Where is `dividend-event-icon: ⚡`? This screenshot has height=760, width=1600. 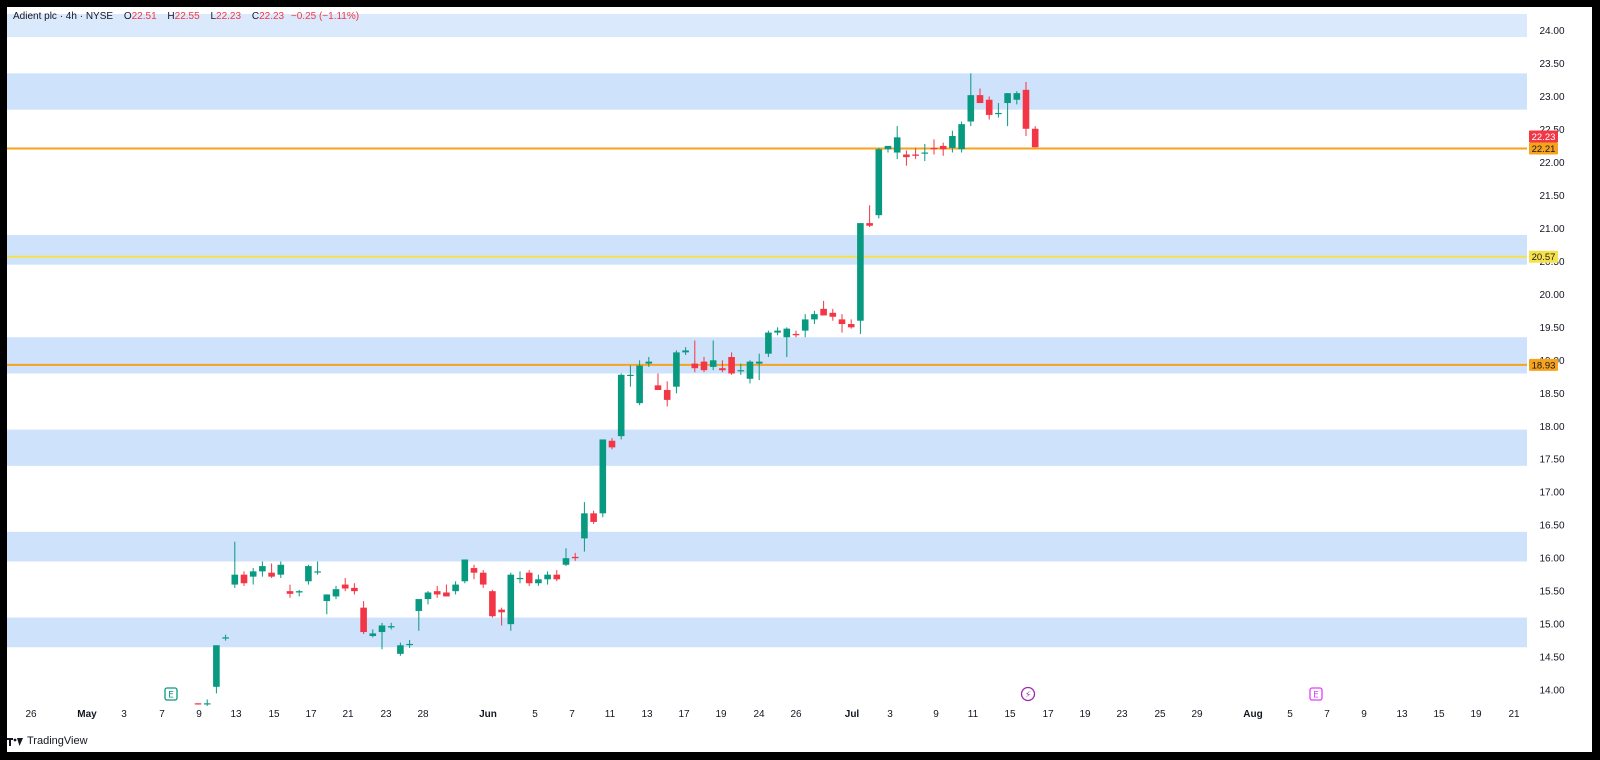
dividend-event-icon: ⚡ is located at coordinates (1028, 694).